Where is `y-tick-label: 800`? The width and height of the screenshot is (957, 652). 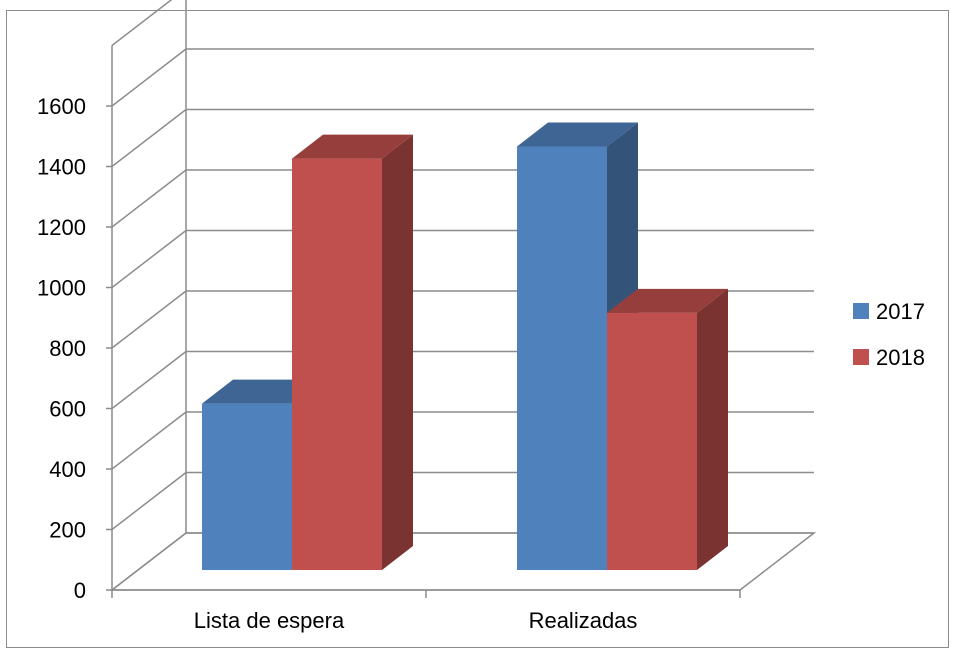
y-tick-label: 800 is located at coordinates (67, 348).